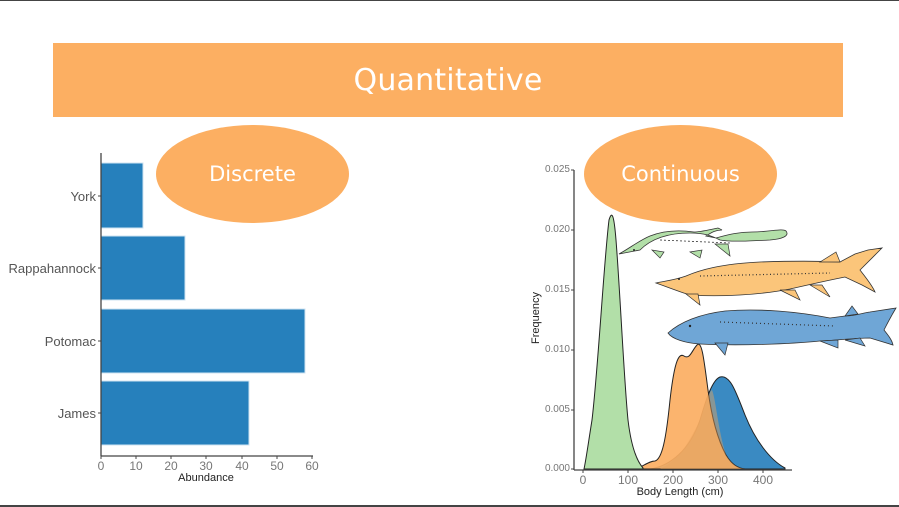 This screenshot has width=899, height=507. What do you see at coordinates (769, 276) in the screenshot?
I see `orange-sturgeon-illustration` at bounding box center [769, 276].